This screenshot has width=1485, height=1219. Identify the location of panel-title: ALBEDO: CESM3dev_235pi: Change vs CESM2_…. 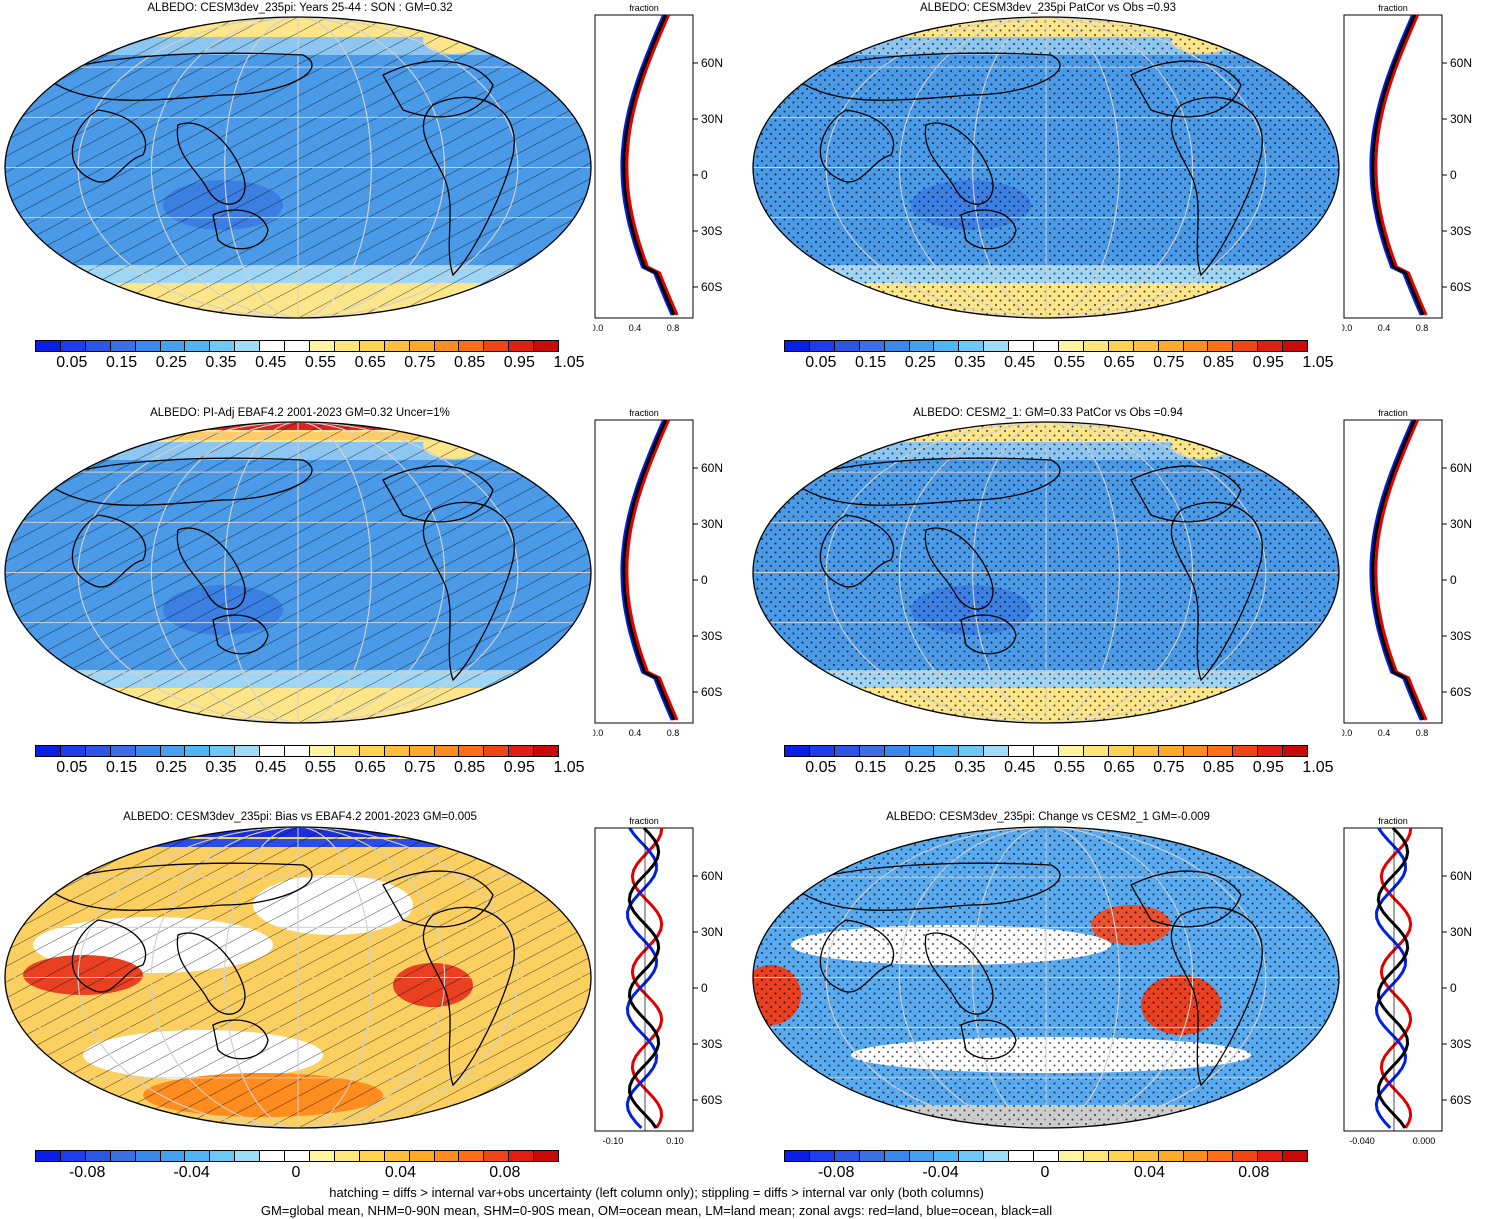
(1048, 817).